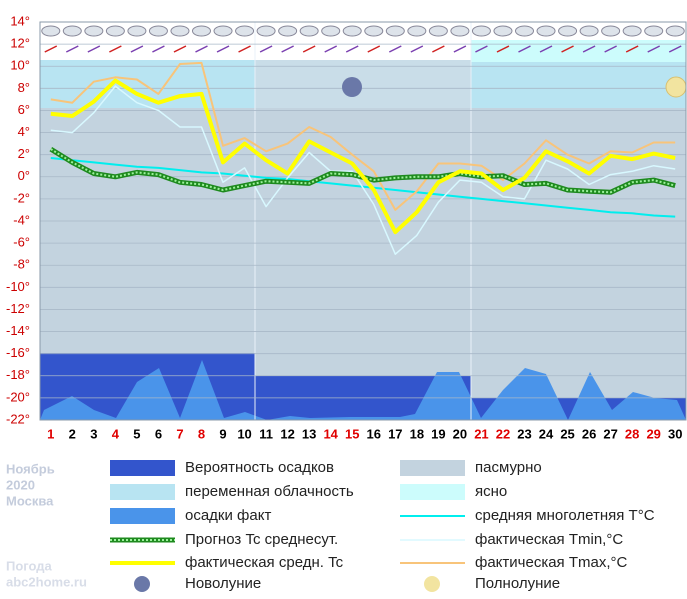 This screenshot has width=687, height=599. Describe the element at coordinates (546, 433) in the screenshot. I see `x-tick-label: 24` at that location.